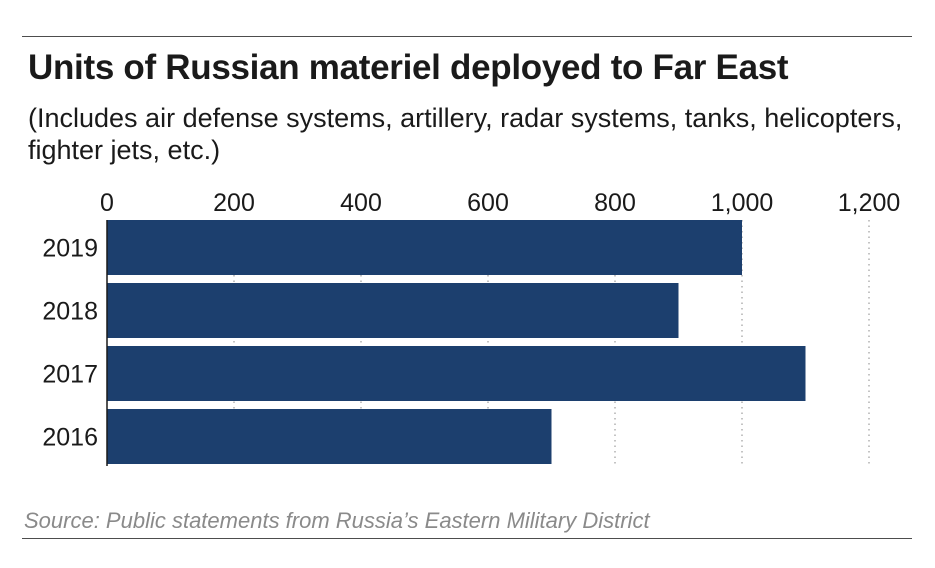  I want to click on x-tick-label: 0, so click(107, 203).